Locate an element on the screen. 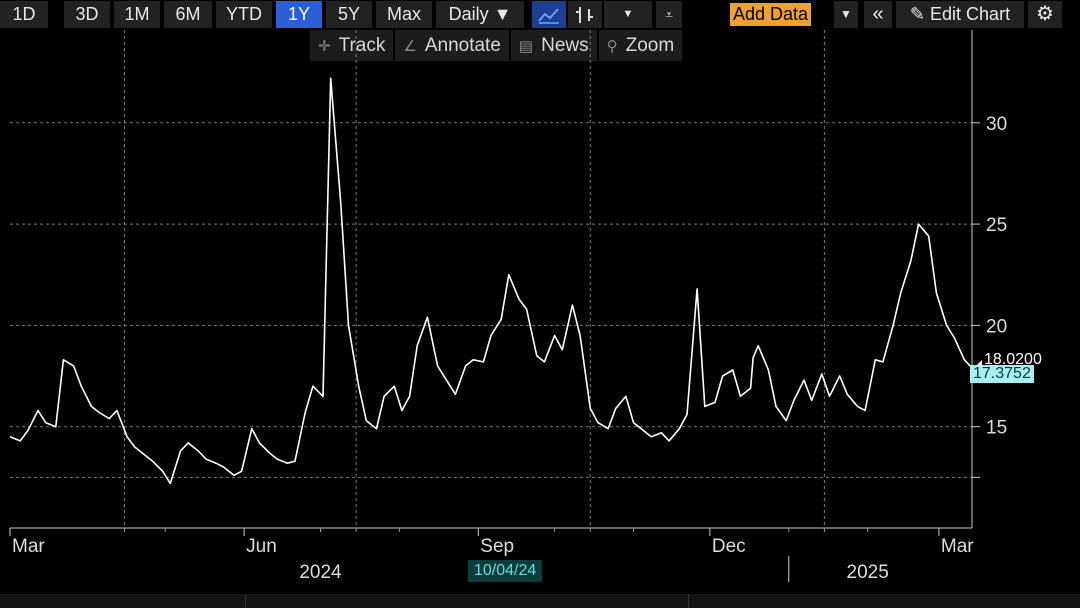 This screenshot has width=1080, height=608. range-1d-button: 1D is located at coordinates (24, 14).